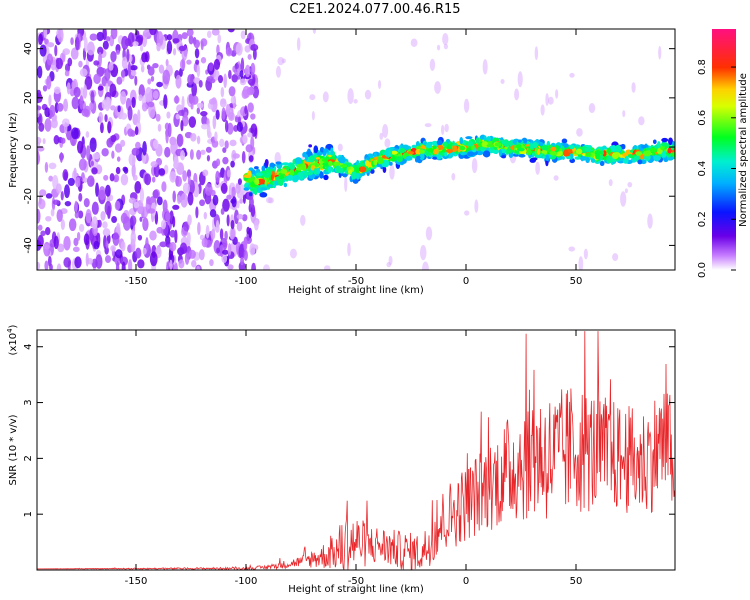  Describe the element at coordinates (375, 9) in the screenshot. I see `chart-title: C2E1.2024.077.00.46.R15` at that location.